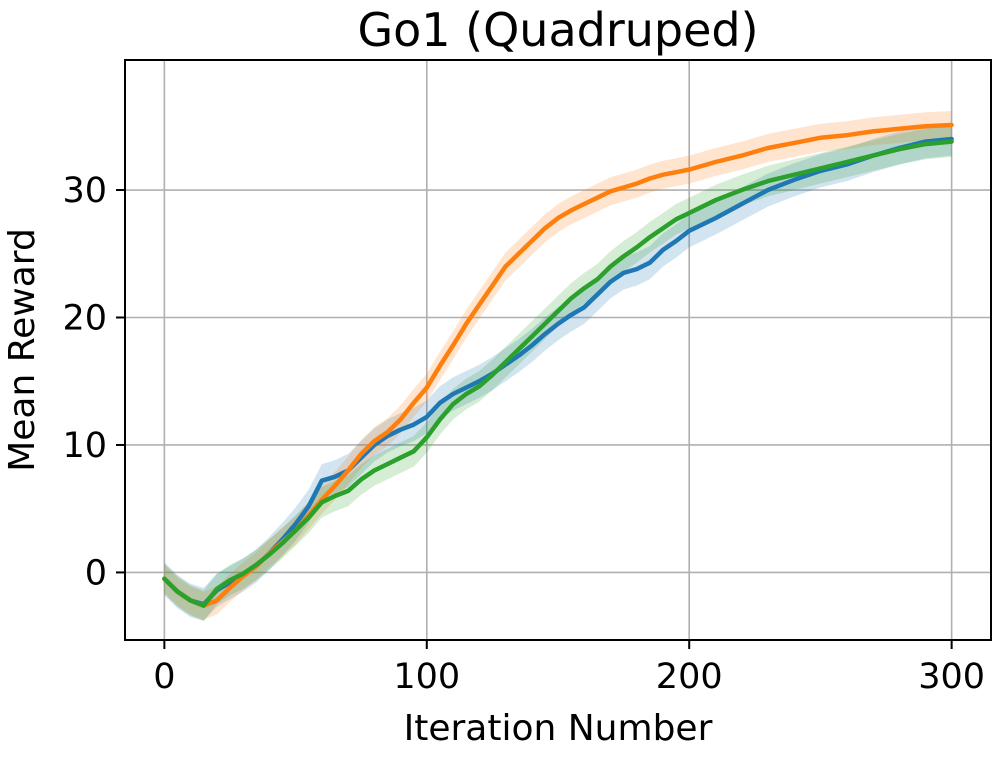 Image resolution: width=996 pixels, height=757 pixels. Describe the element at coordinates (951, 677) in the screenshot. I see `x-tick-label: 300` at that location.